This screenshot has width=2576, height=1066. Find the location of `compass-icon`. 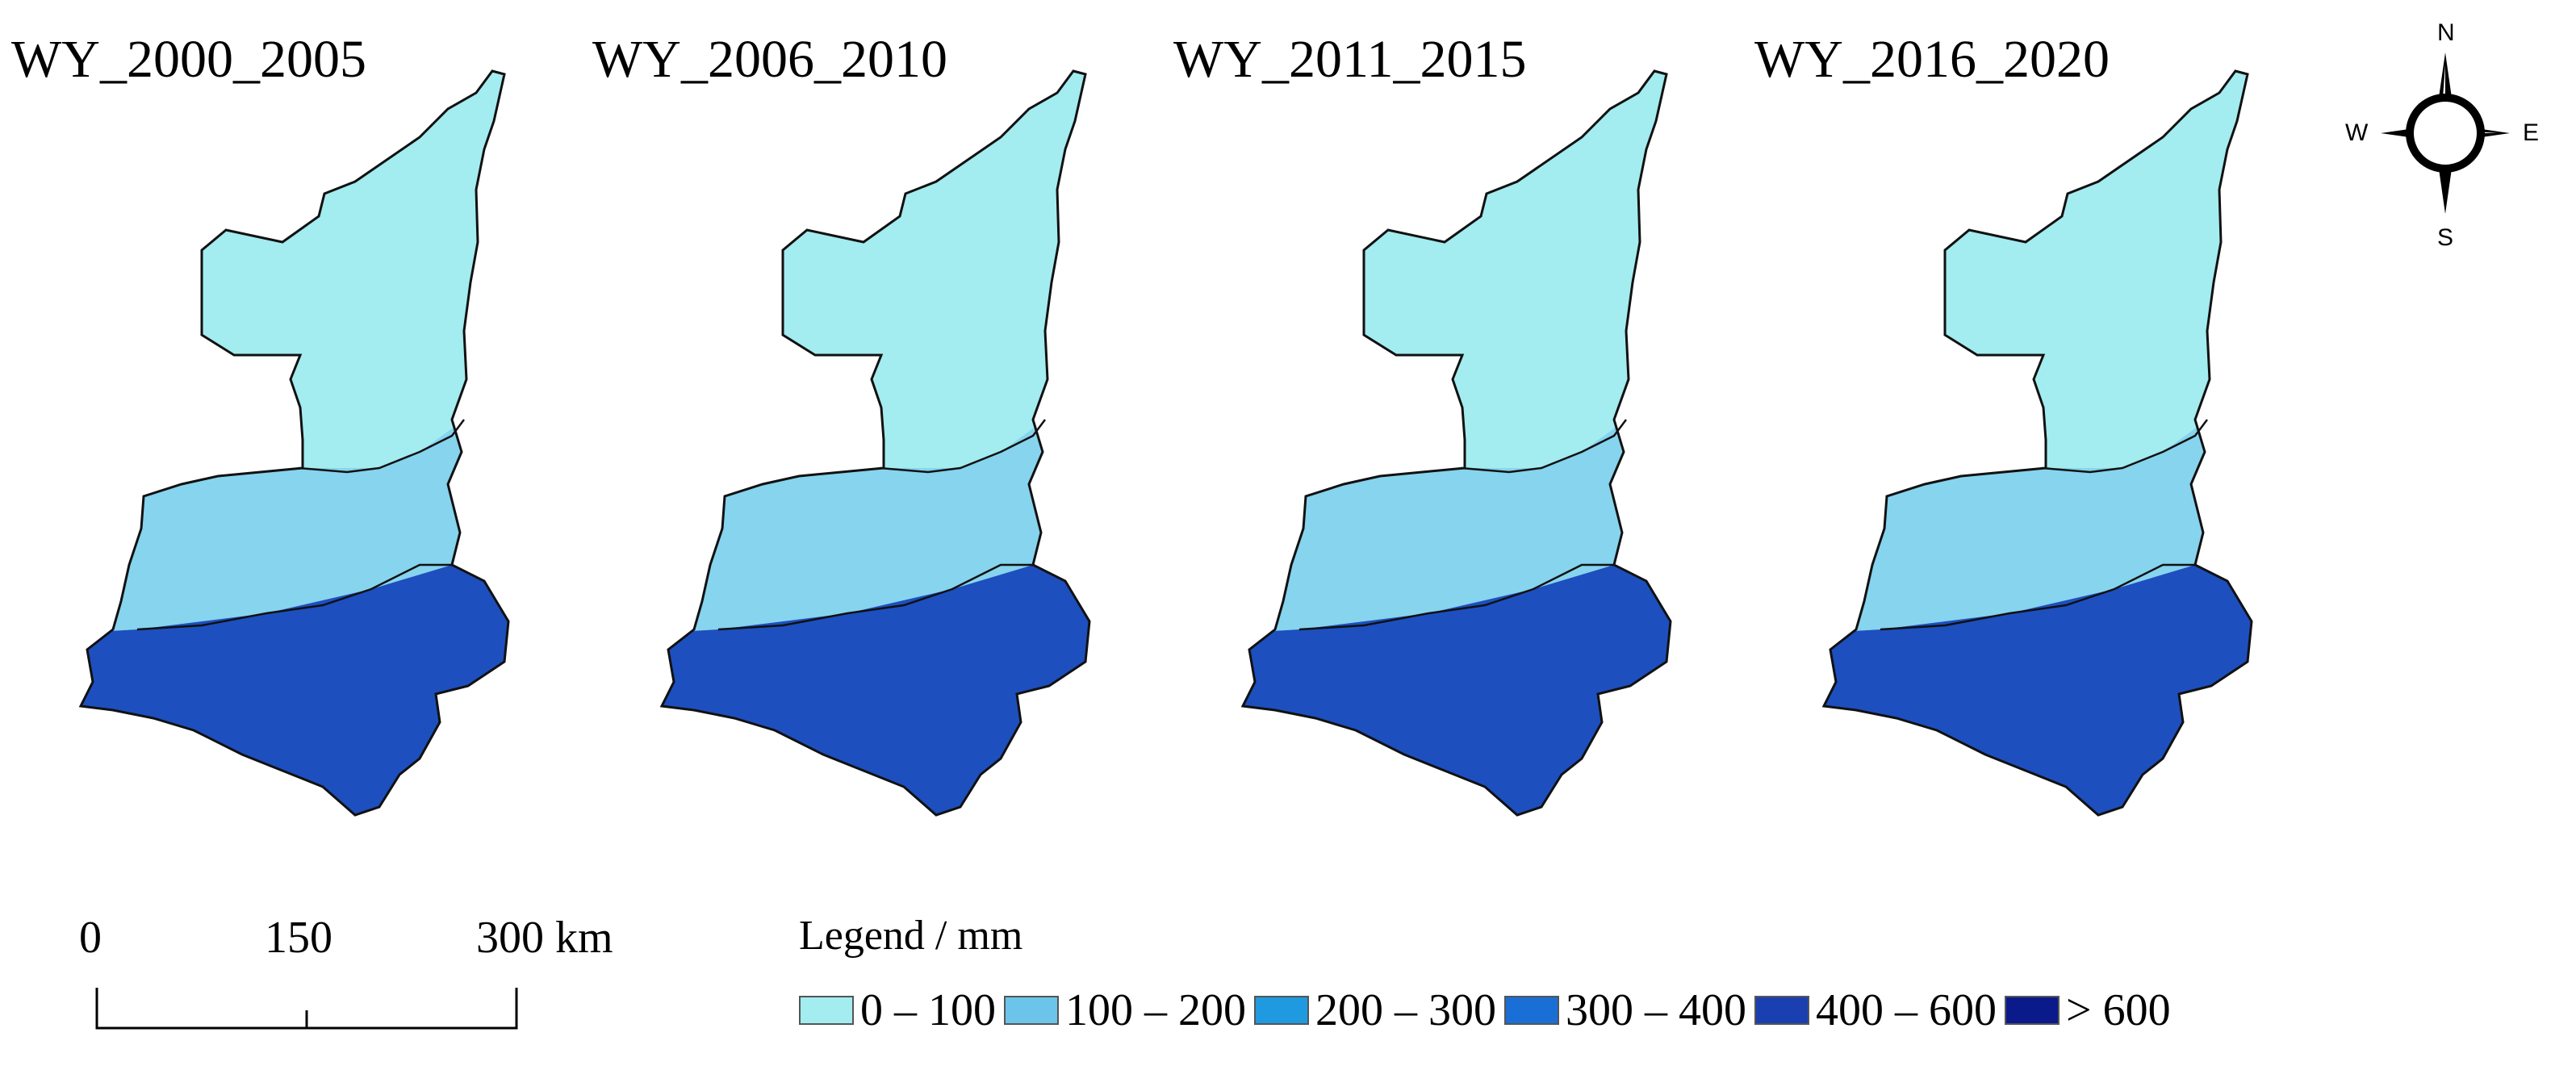

compass-icon is located at coordinates (2445, 133).